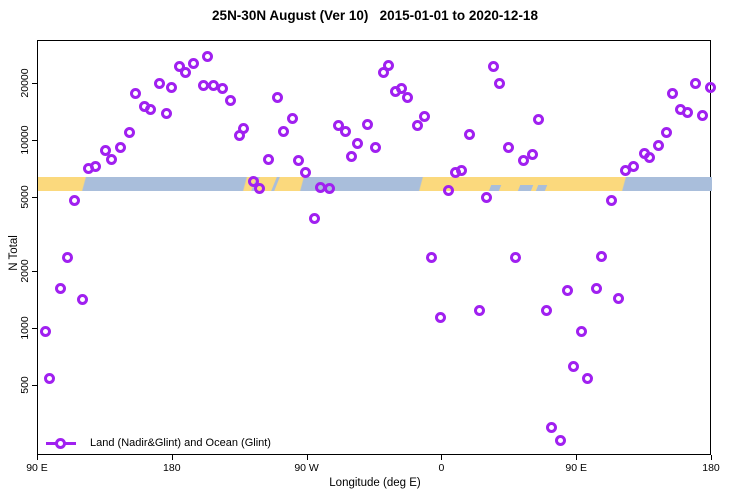 The image size is (750, 500). I want to click on legend-line-icon, so click(61, 443).